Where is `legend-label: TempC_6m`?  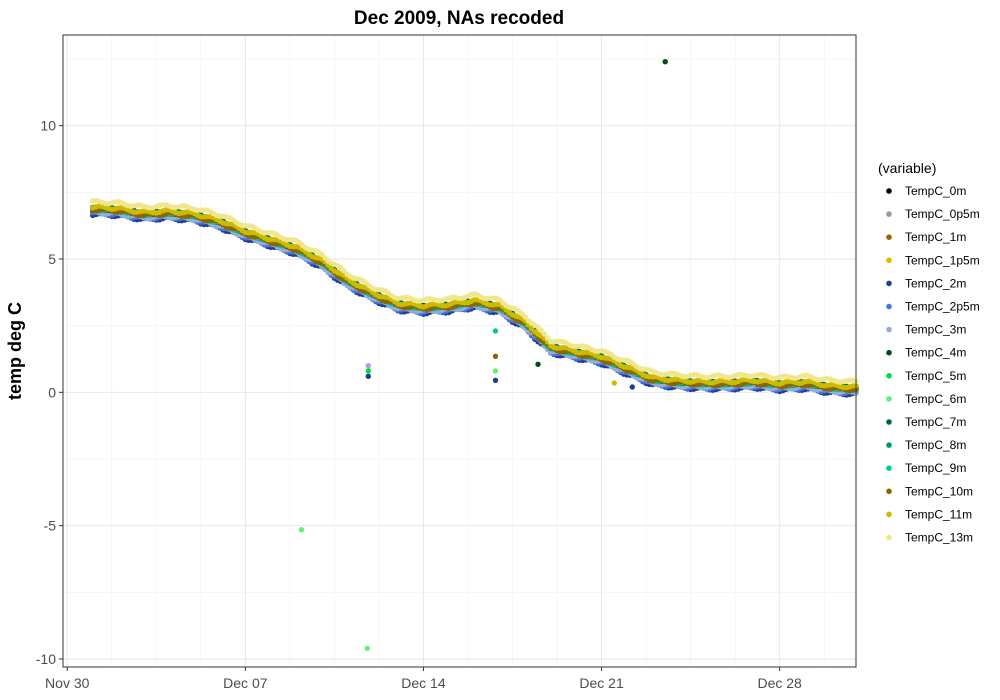 legend-label: TempC_6m is located at coordinates (935, 399).